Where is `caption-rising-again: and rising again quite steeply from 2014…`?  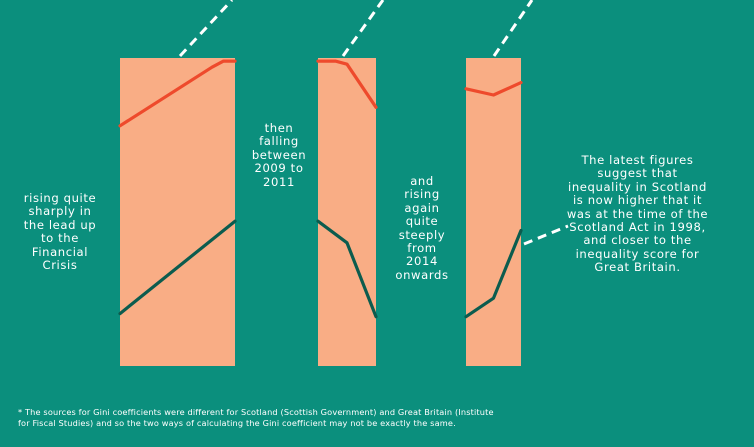 caption-rising-again: and rising again quite steeply from 2014… is located at coordinates (422, 228).